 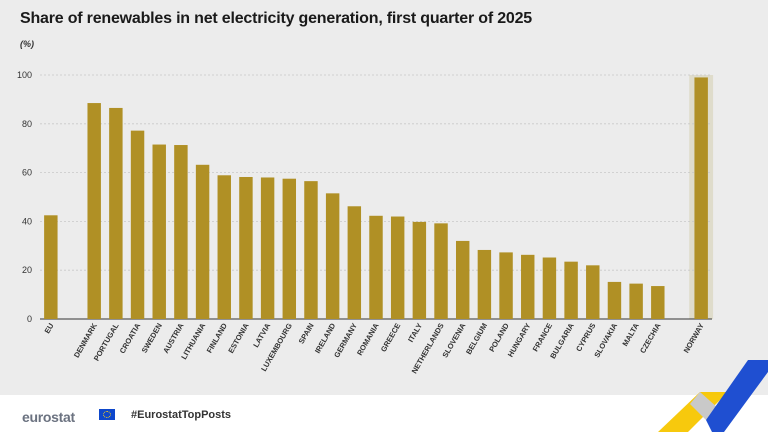 I want to click on y-tick-label: 100, so click(x=24, y=75).